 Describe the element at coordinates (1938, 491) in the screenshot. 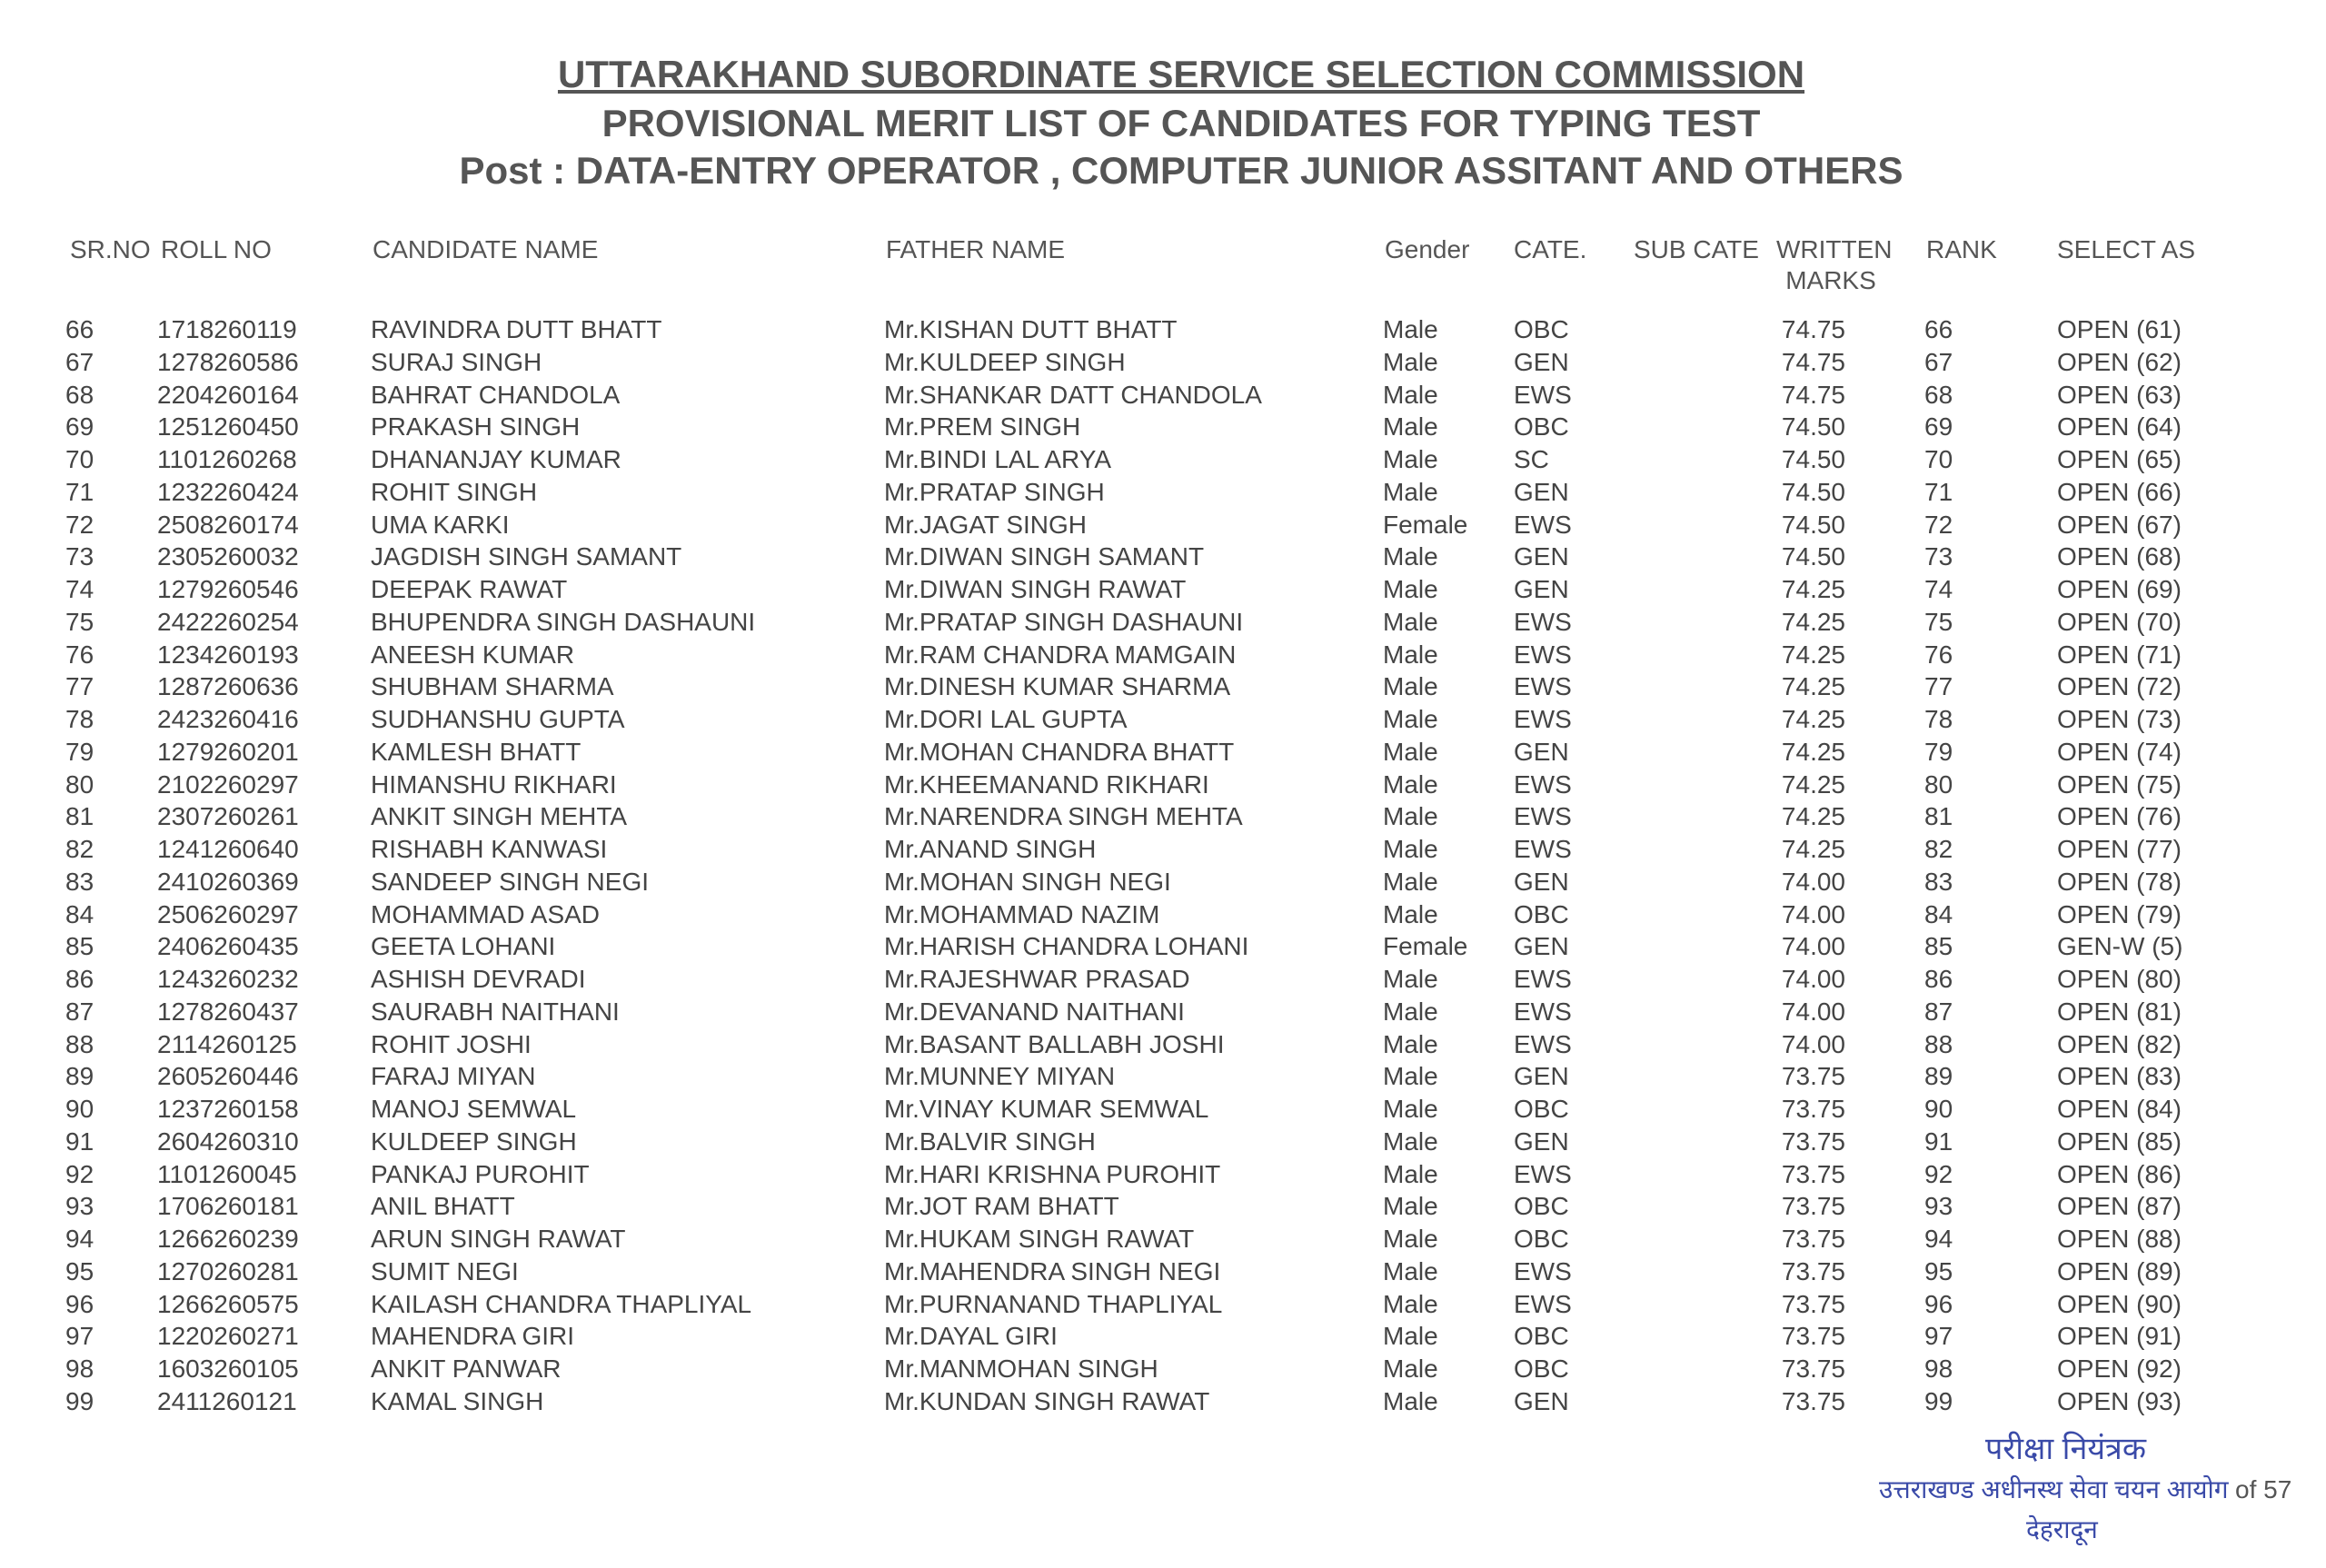

I see `table-cell: 71` at that location.